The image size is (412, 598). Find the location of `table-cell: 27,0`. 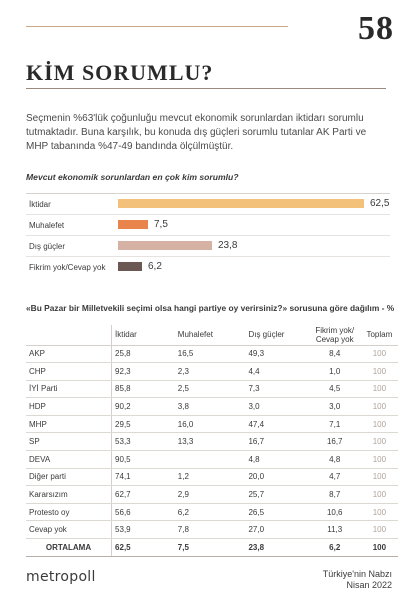

table-cell: 27,0 is located at coordinates (277, 530).